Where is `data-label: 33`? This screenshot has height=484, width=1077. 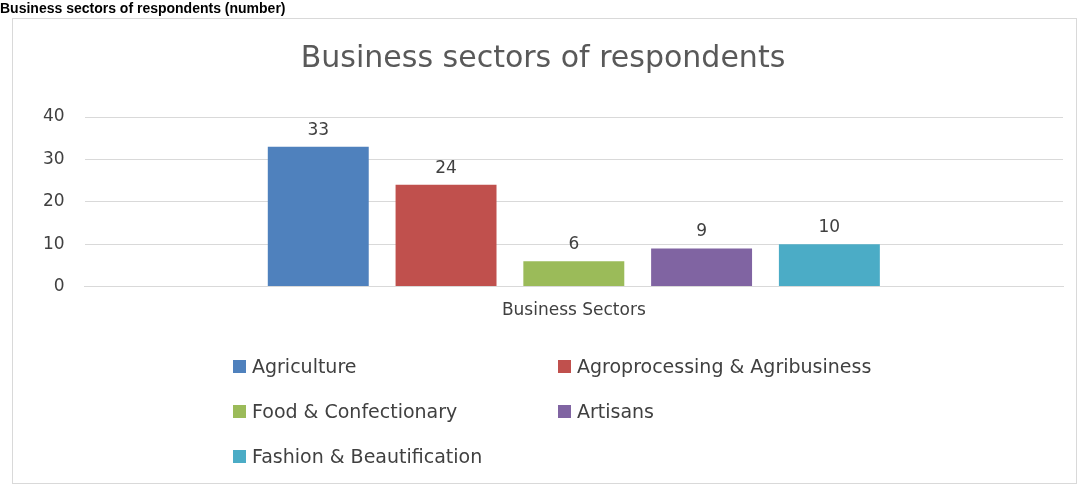
data-label: 33 is located at coordinates (318, 128).